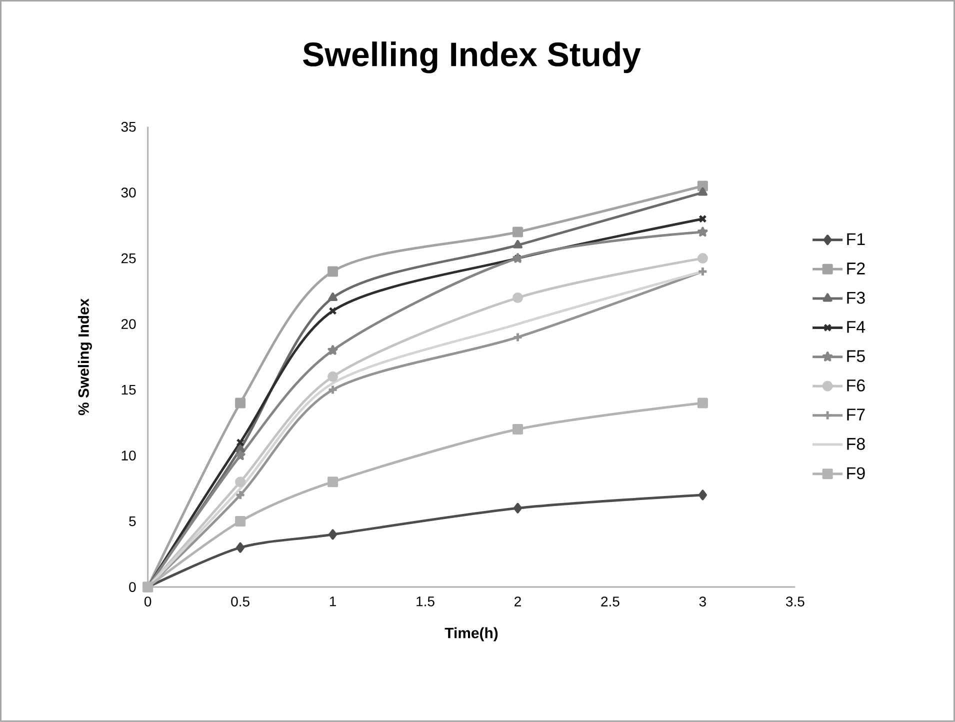  What do you see at coordinates (795, 601) in the screenshot?
I see `x-tick-label: 3.5` at bounding box center [795, 601].